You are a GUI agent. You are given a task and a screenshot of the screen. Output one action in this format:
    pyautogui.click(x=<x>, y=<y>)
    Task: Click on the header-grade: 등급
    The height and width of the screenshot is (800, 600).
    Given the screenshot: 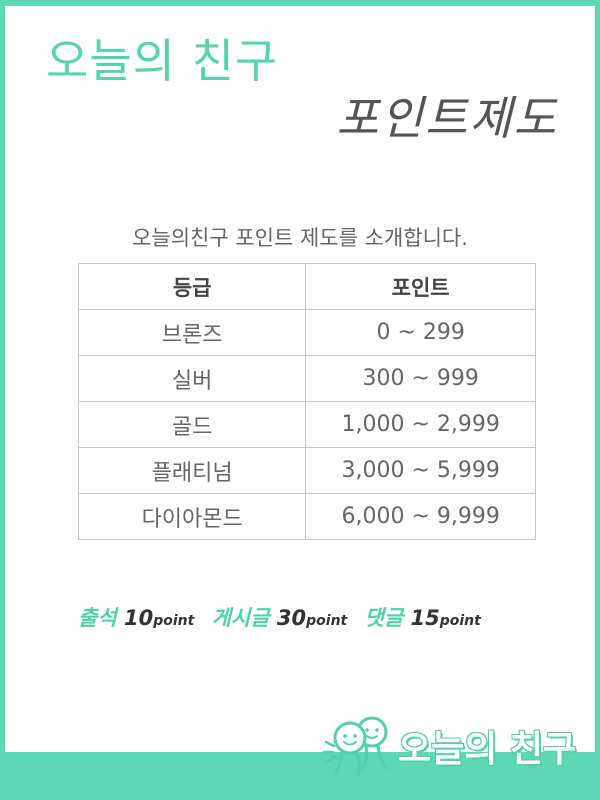 What is the action you would take?
    pyautogui.click(x=192, y=286)
    